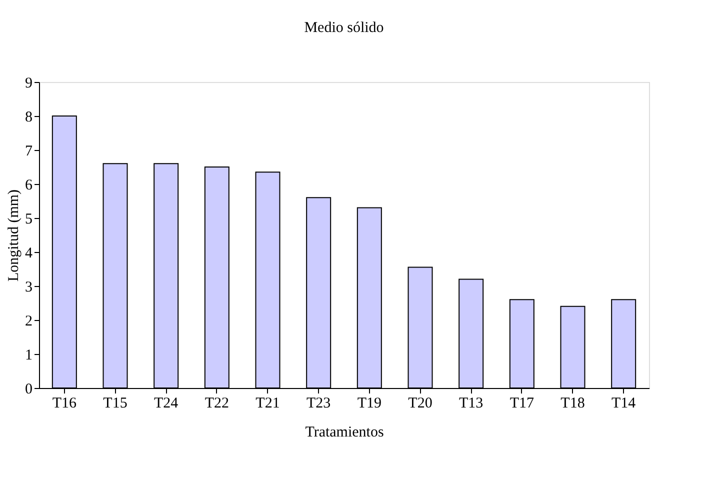 The width and height of the screenshot is (709, 486). What do you see at coordinates (64, 404) in the screenshot?
I see `x-tick-label: T16` at bounding box center [64, 404].